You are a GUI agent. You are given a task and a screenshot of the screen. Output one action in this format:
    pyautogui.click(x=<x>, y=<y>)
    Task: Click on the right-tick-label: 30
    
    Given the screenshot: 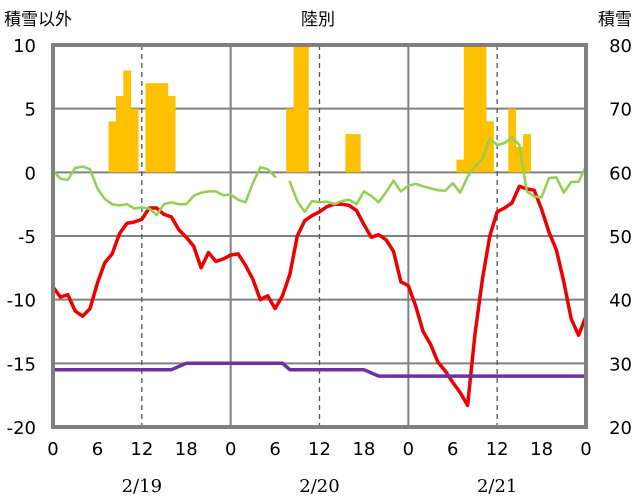 What is the action you would take?
    pyautogui.click(x=620, y=364)
    